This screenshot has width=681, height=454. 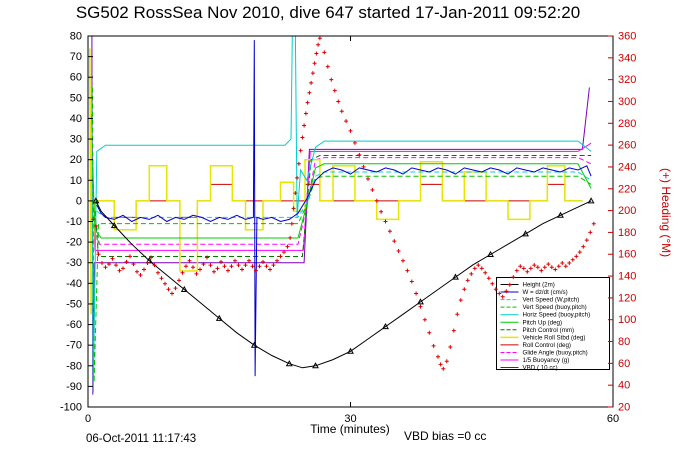 What do you see at coordinates (555, 307) in the screenshot?
I see `legend-label-vert-speed-buoy-pitch: Vert Speed (buoy,pitch)` at bounding box center [555, 307].